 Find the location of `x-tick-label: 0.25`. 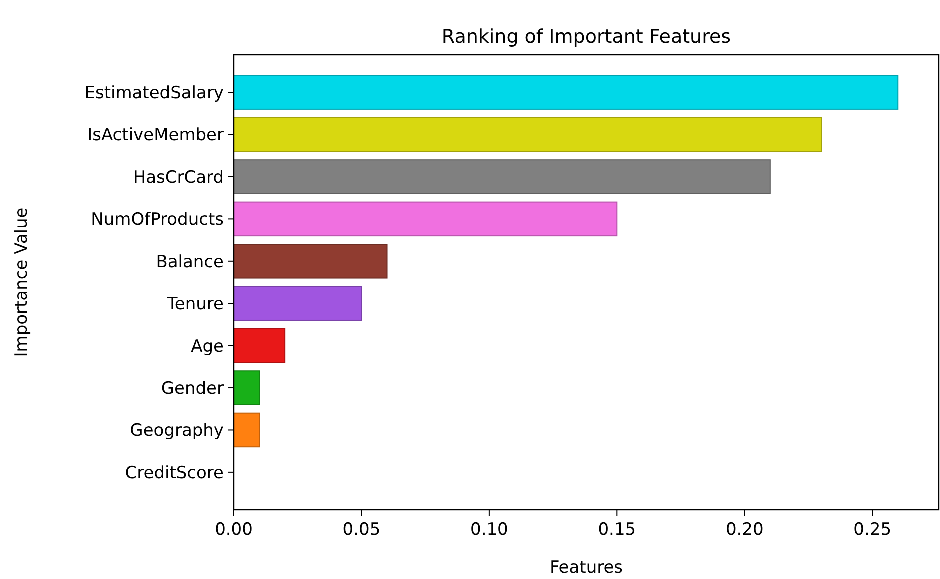

x-tick-label: 0.25 is located at coordinates (873, 530).